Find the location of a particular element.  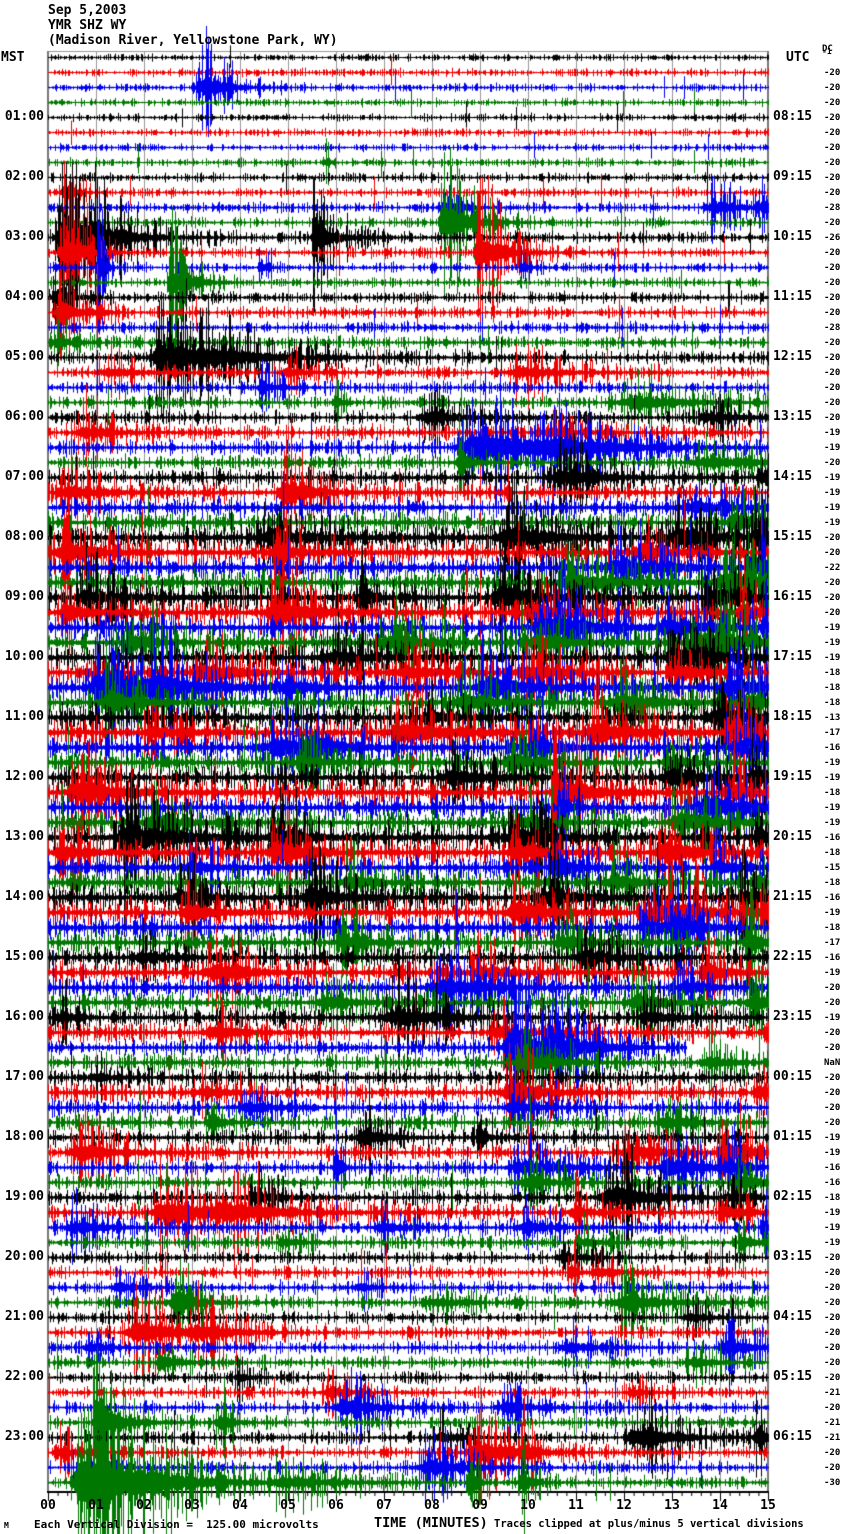

corner-mark: M is located at coordinates (6, 1525).